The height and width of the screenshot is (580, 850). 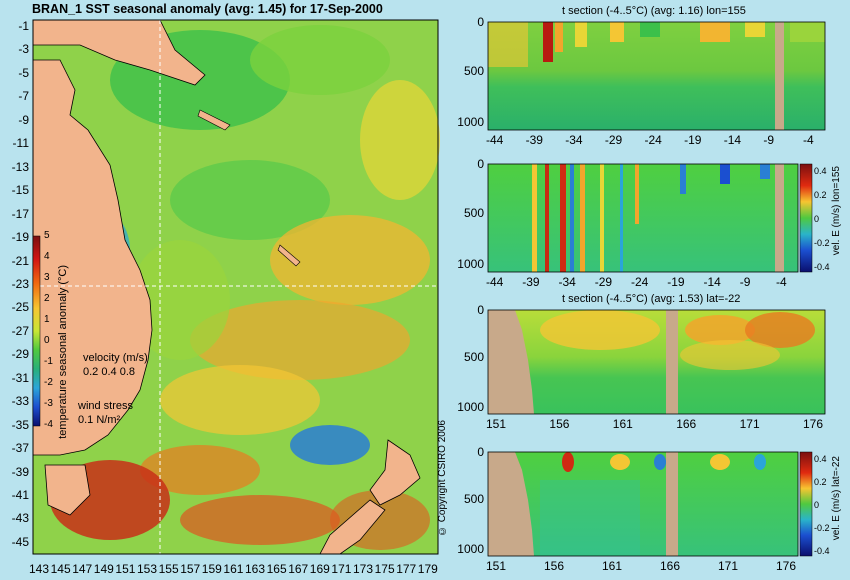 What do you see at coordinates (109, 372) in the screenshot?
I see `velocity-legend-scale: 0.2 0.4 0.8` at bounding box center [109, 372].